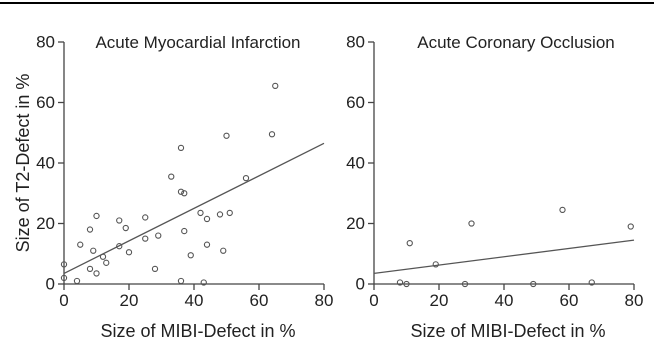 This screenshot has height=341, width=654. Describe the element at coordinates (504, 257) in the screenshot. I see `regression-line` at that location.